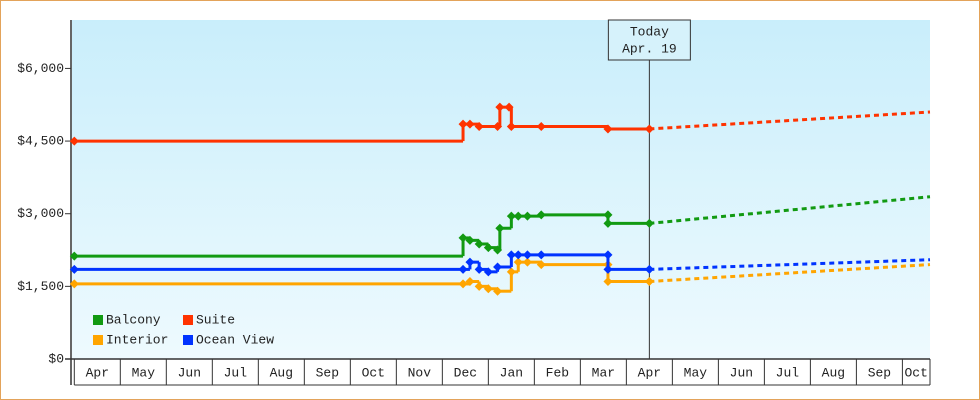 The width and height of the screenshot is (980, 400). What do you see at coordinates (420, 372) in the screenshot?
I see `x-tick-label: Nov` at bounding box center [420, 372].